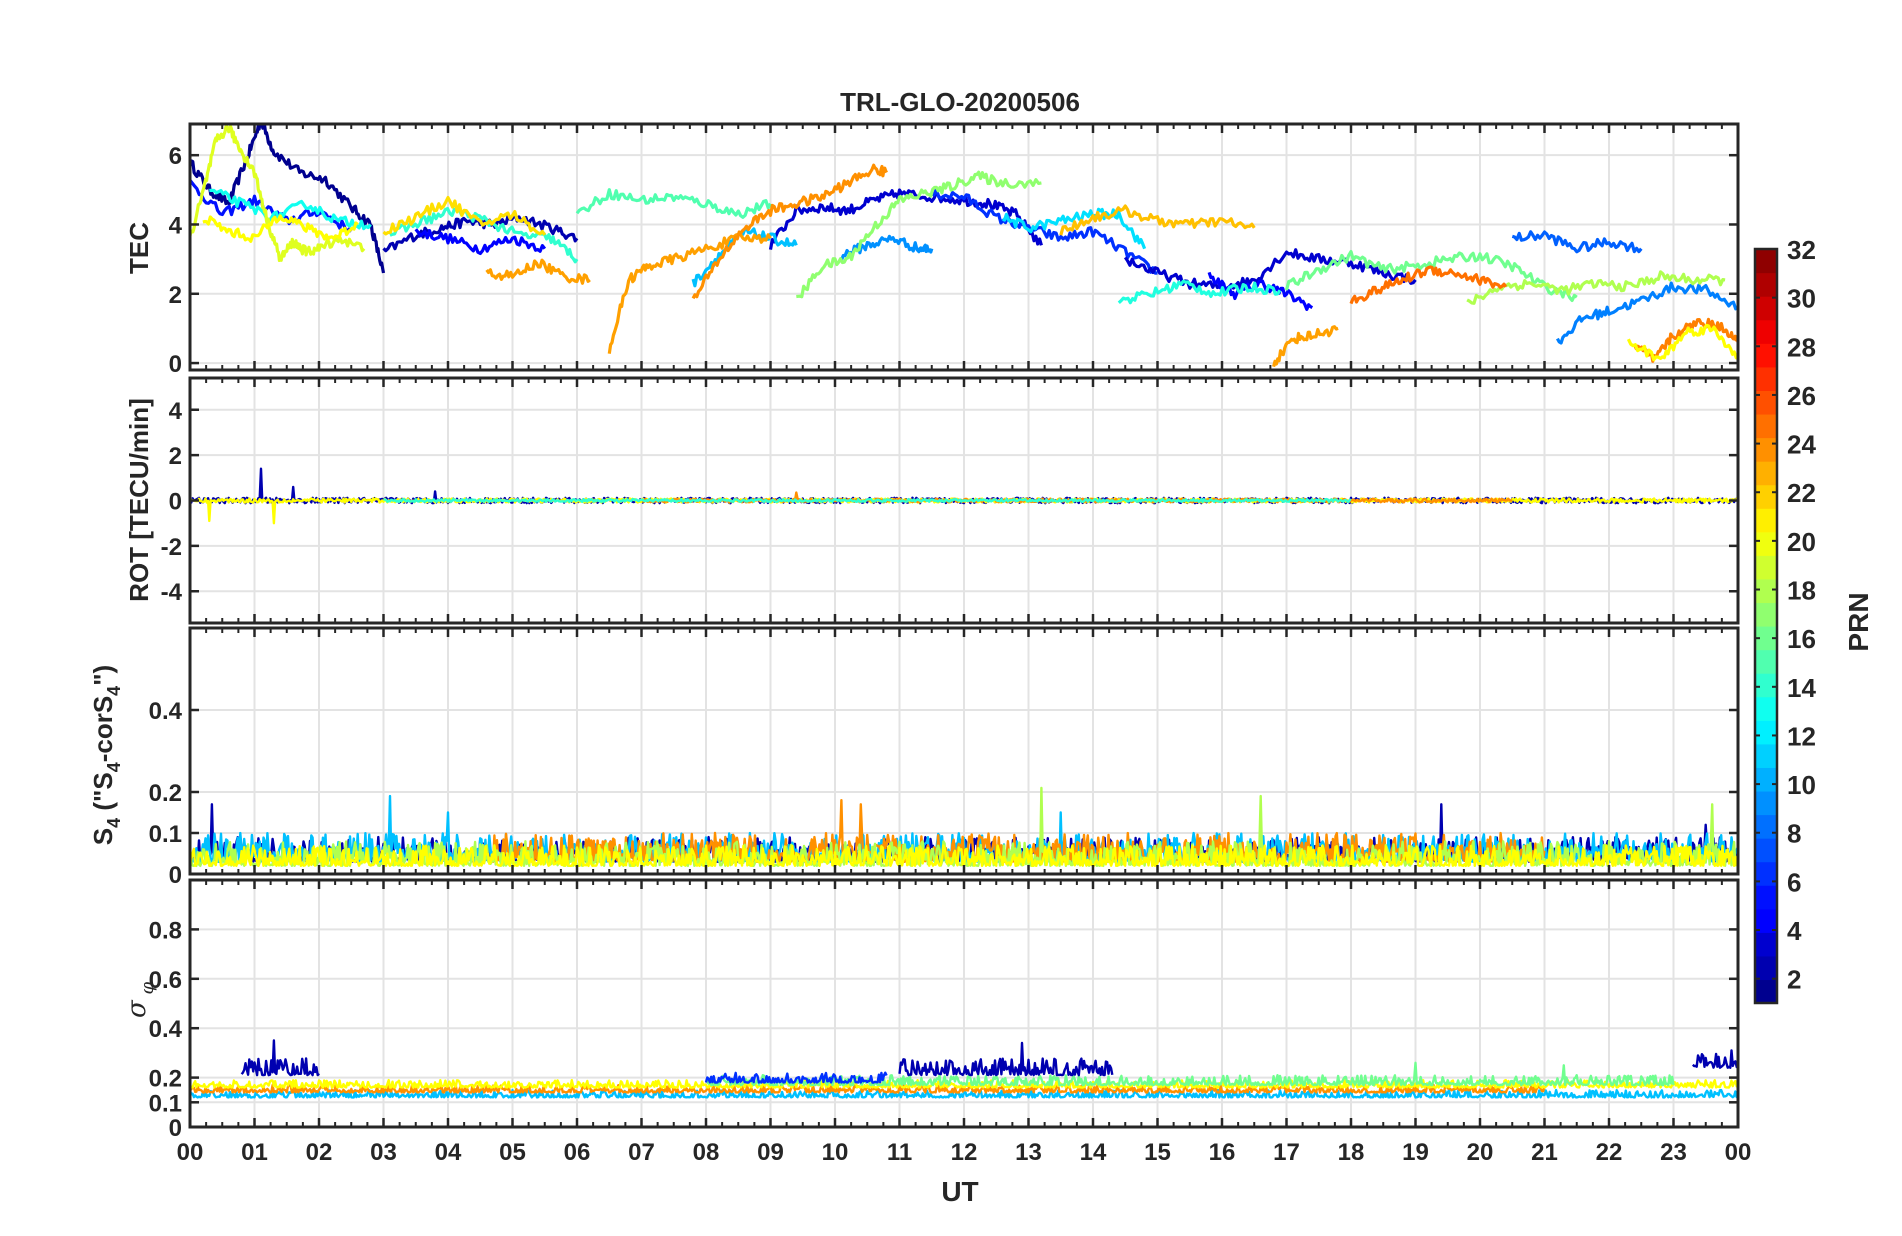  I want to click on x-tick-label: 09, so click(770, 1152).